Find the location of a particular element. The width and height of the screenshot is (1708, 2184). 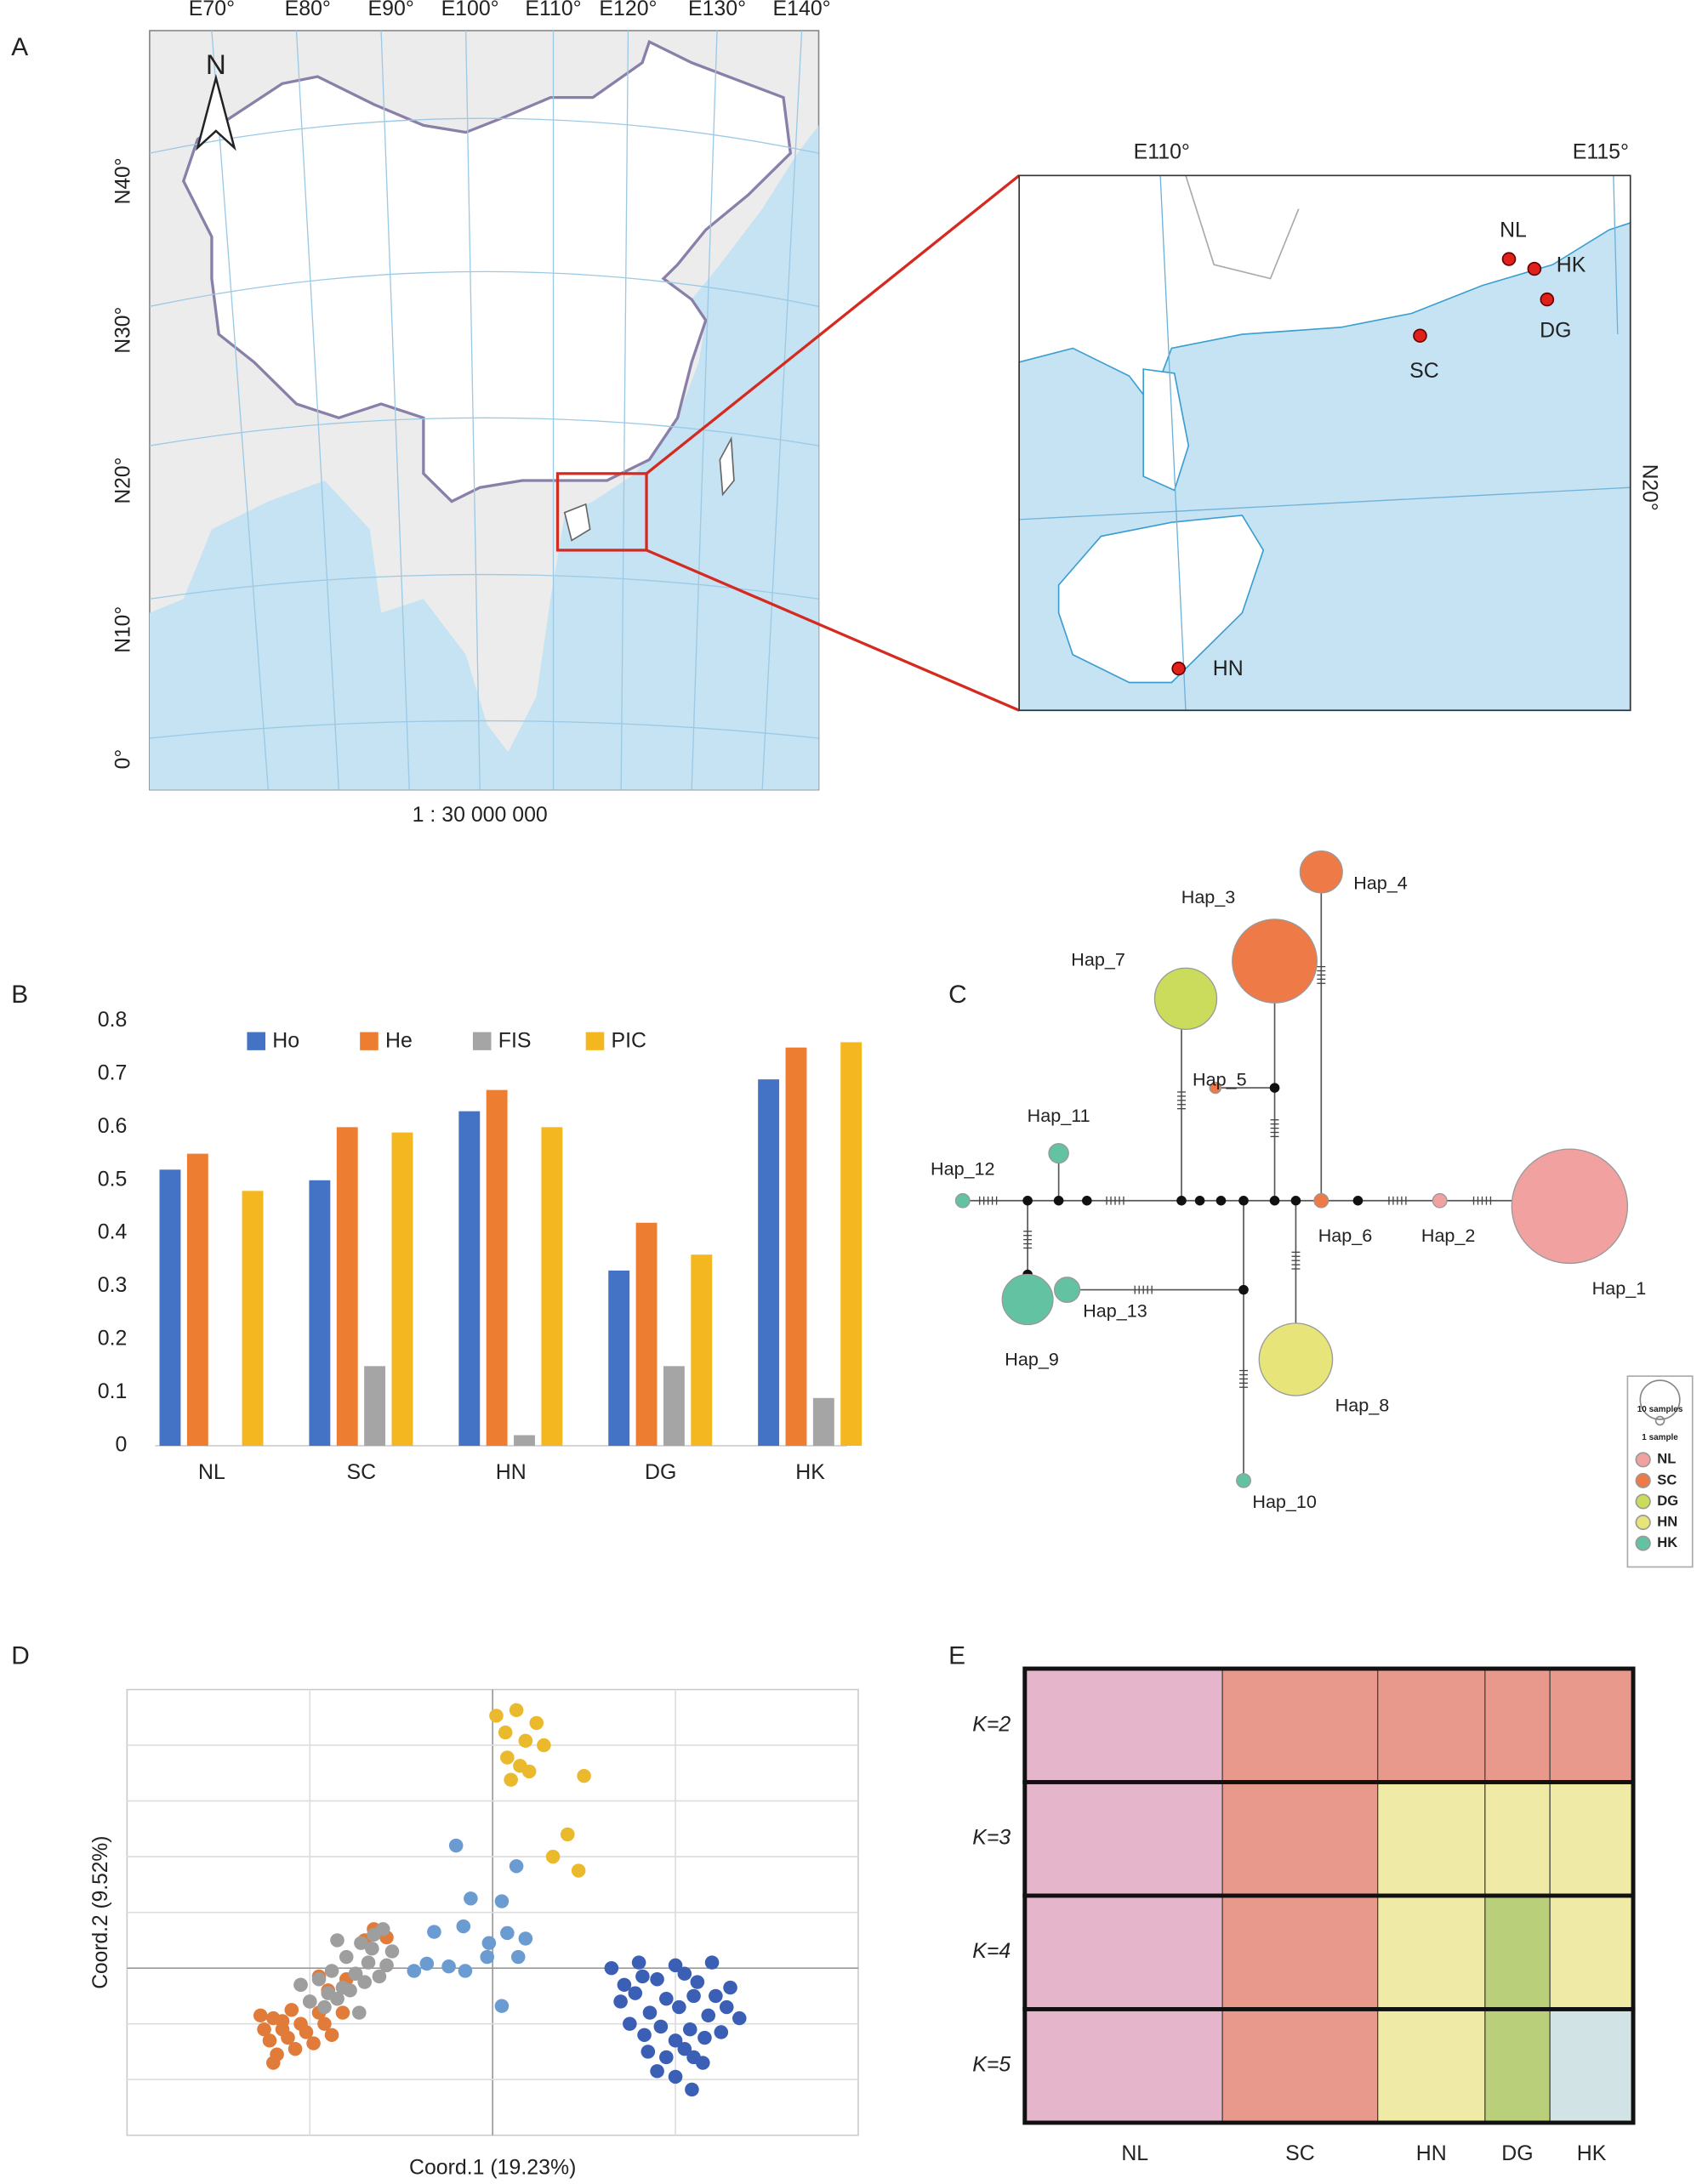

latitude-label: N40° is located at coordinates (123, 180).